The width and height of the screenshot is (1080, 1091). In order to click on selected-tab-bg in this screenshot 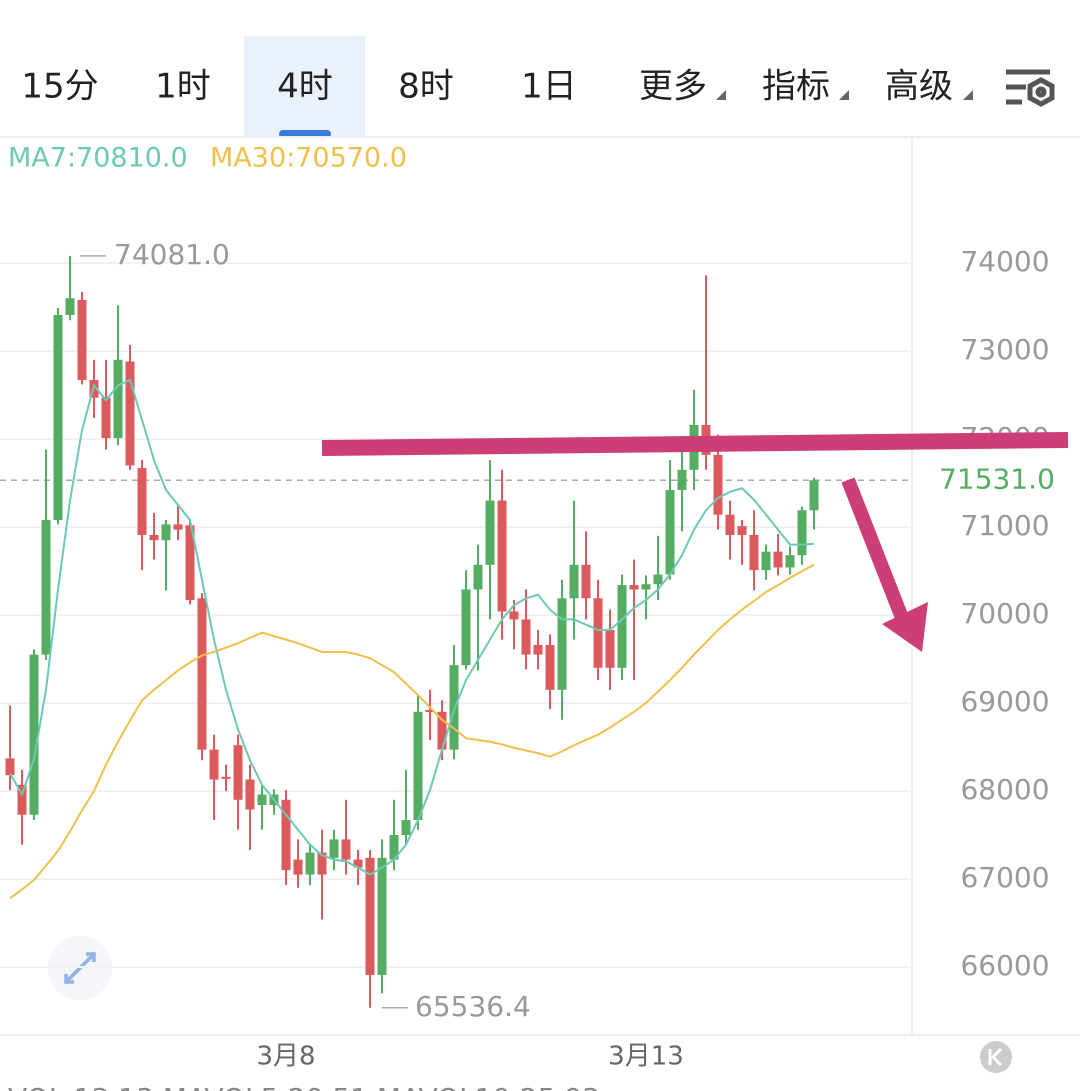, I will do `click(304, 86)`.